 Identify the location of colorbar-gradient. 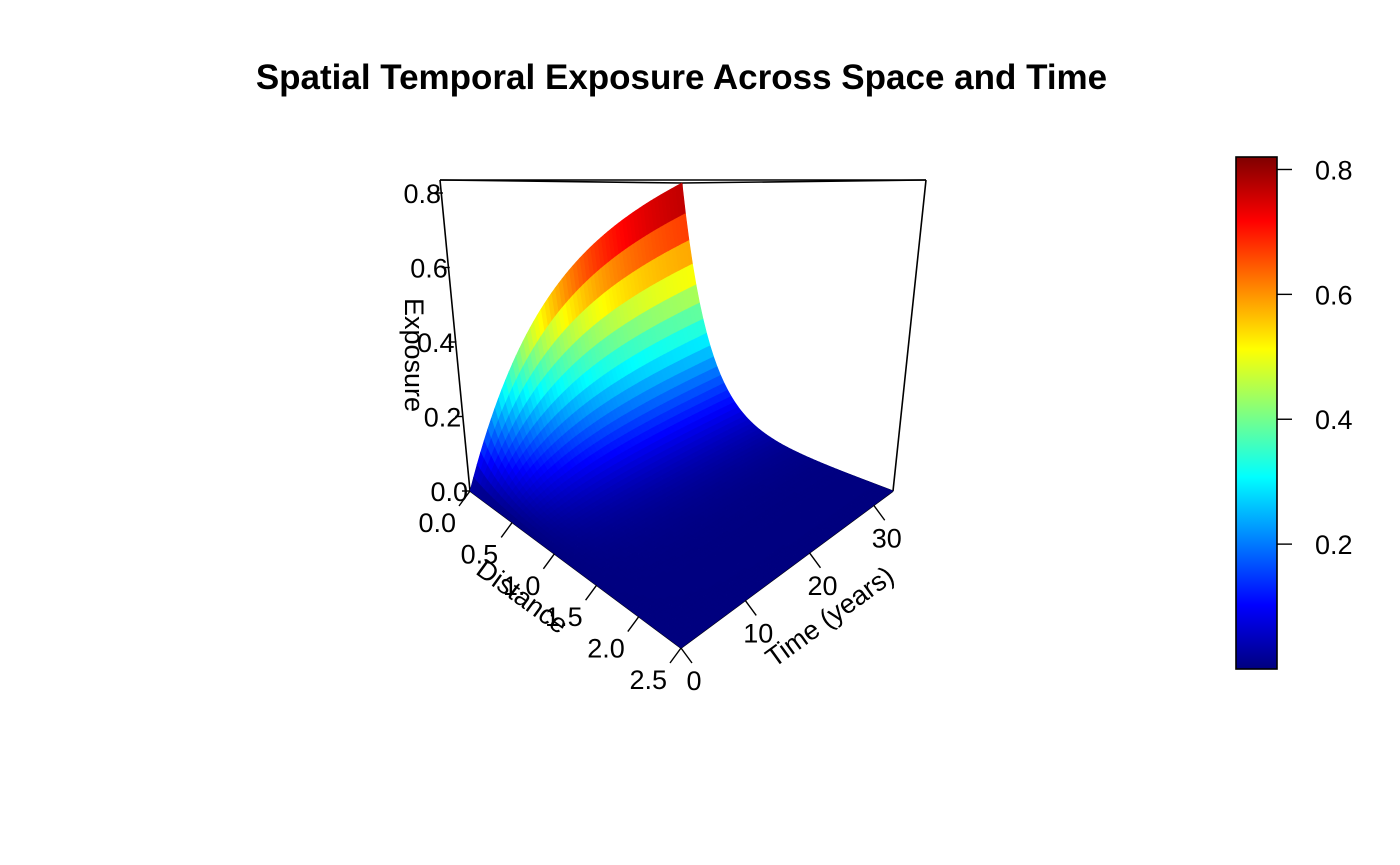
(1256, 413).